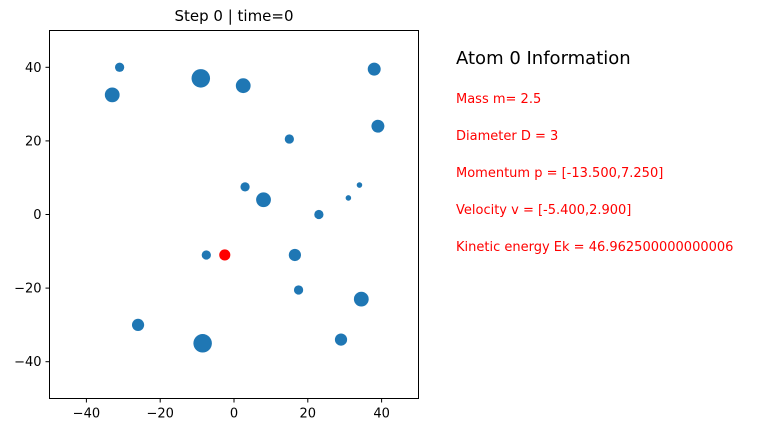 This screenshot has width=762, height=433. What do you see at coordinates (499, 99) in the screenshot?
I see `info-mass: Mass m= 2.5` at bounding box center [499, 99].